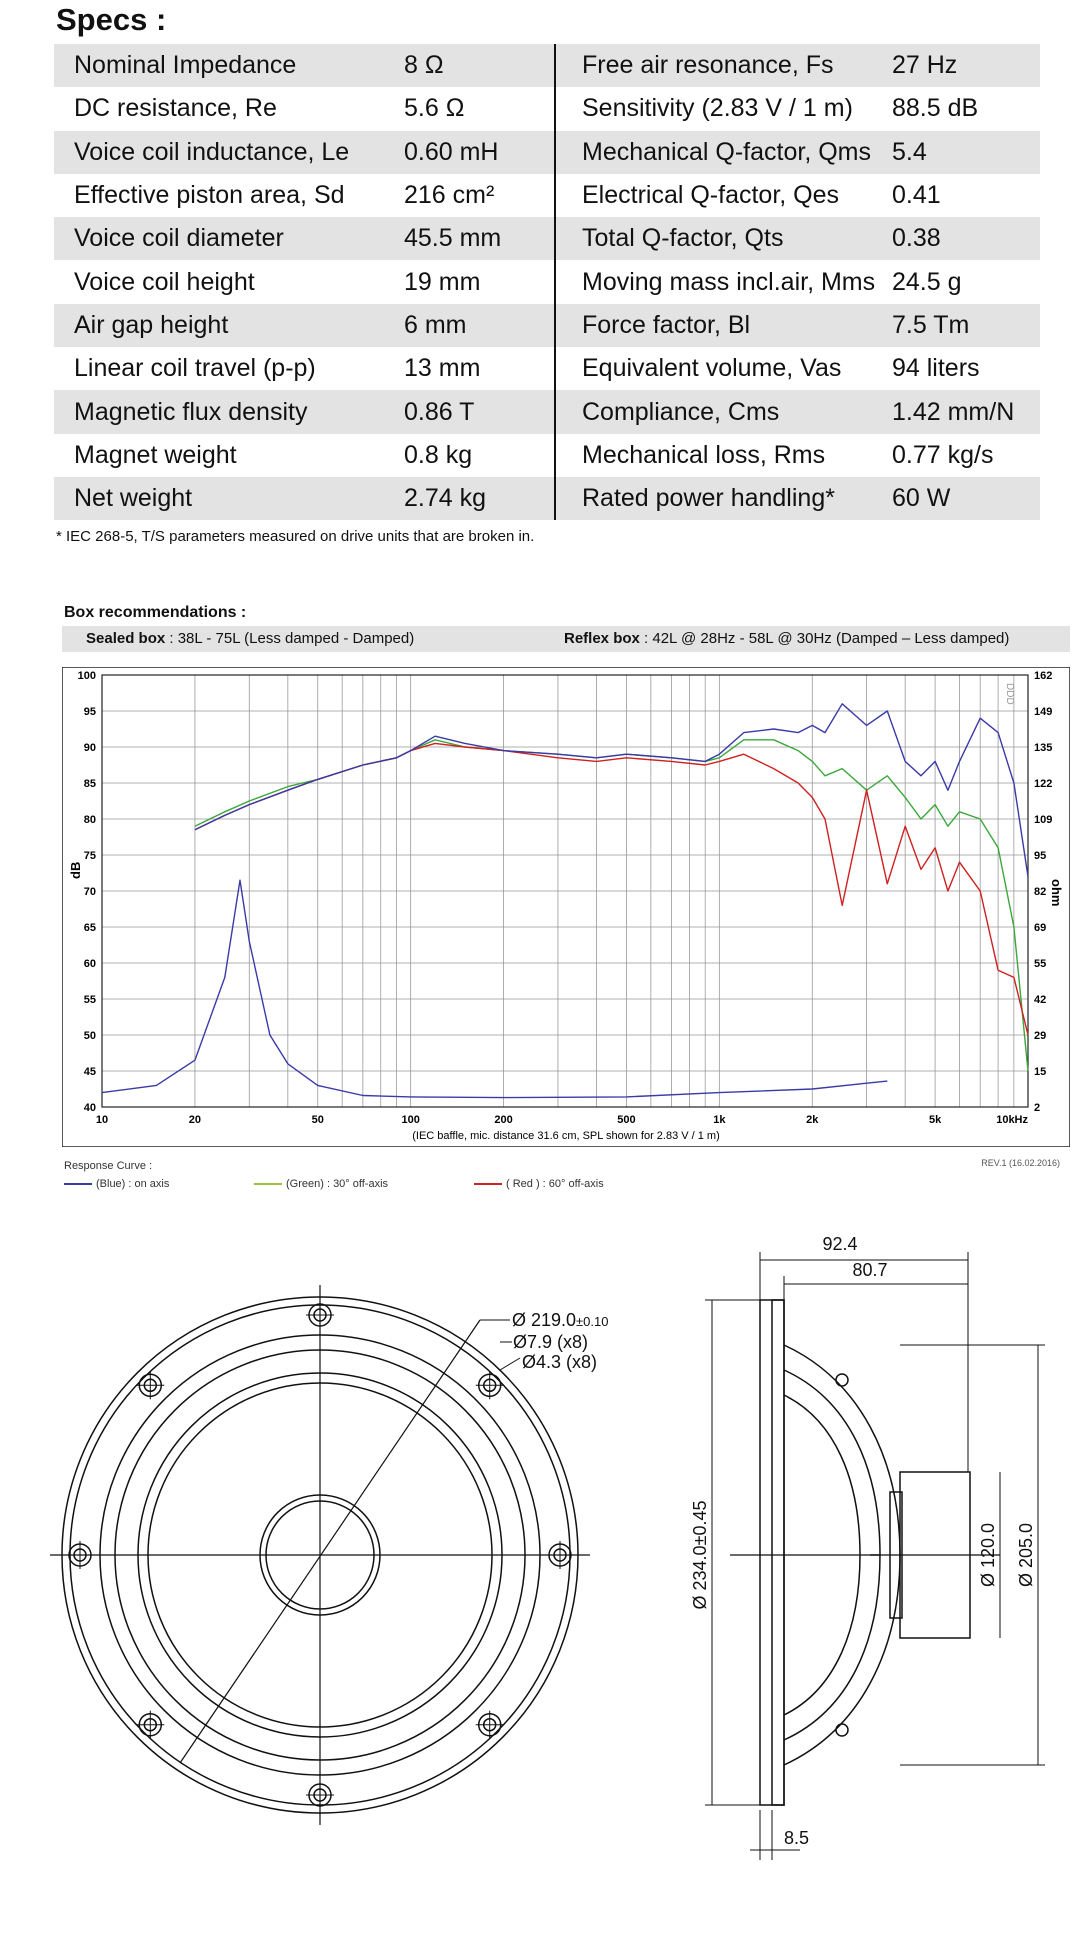 This screenshot has height=1935, width=1080. Describe the element at coordinates (475, 239) in the screenshot. I see `spec-value: 45.5 mm` at that location.